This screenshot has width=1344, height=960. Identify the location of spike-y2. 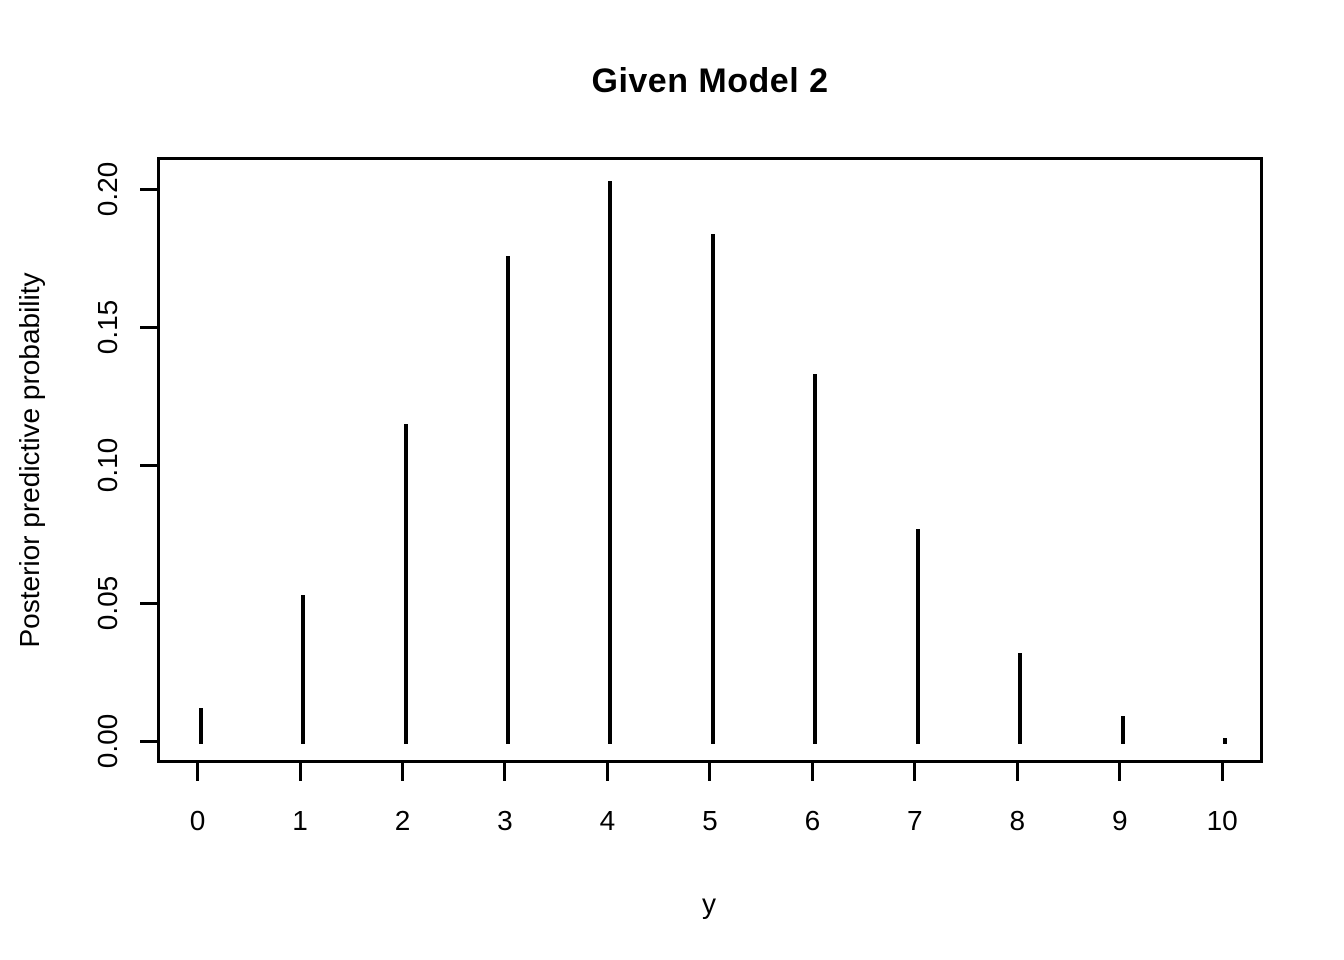
(405, 584).